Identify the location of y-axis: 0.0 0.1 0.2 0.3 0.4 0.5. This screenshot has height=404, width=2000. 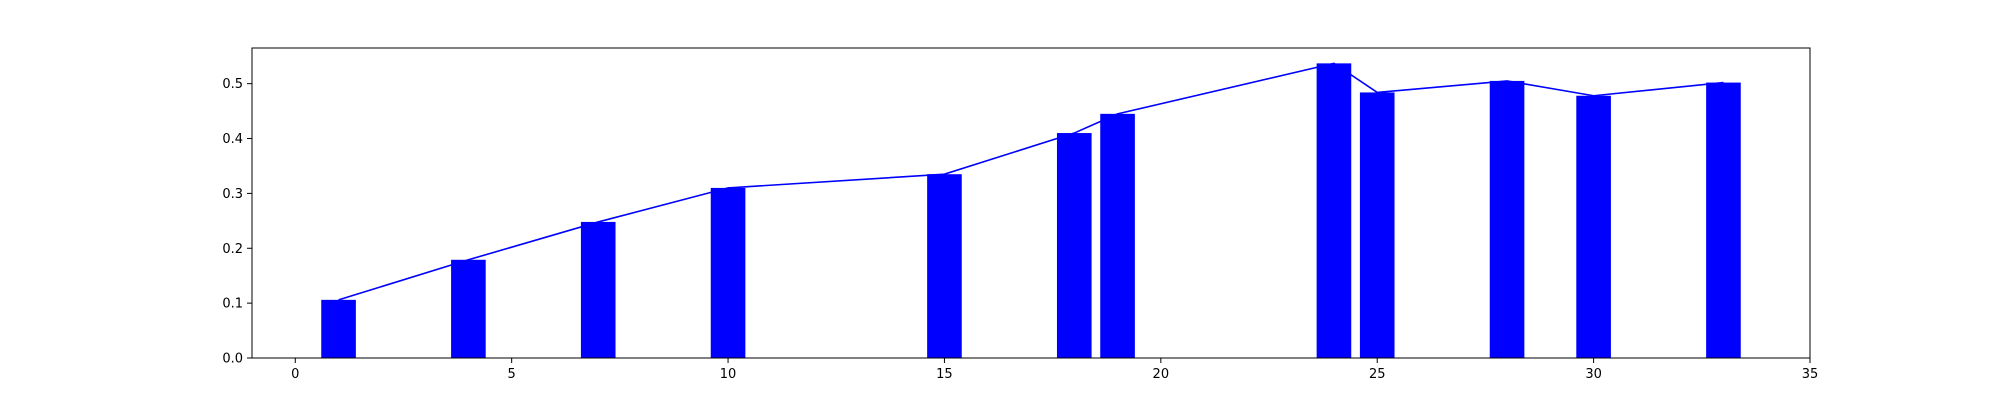
(237, 222).